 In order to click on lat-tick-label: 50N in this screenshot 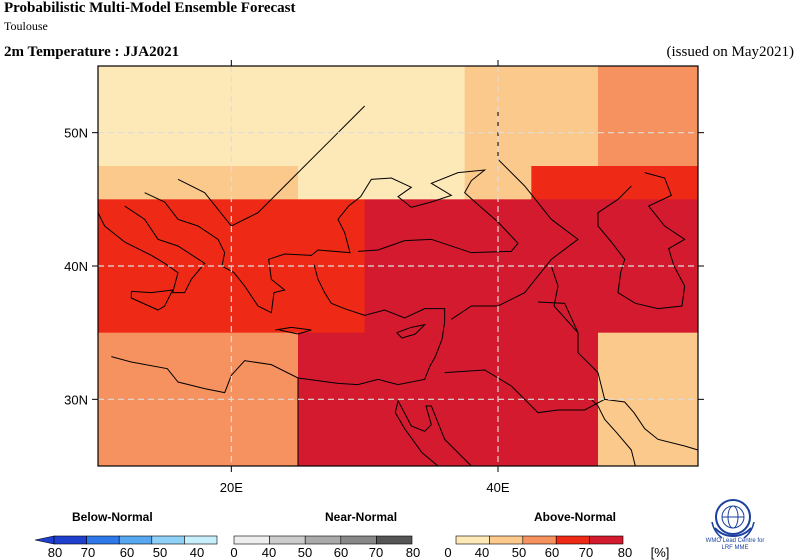, I will do `click(76, 133)`.